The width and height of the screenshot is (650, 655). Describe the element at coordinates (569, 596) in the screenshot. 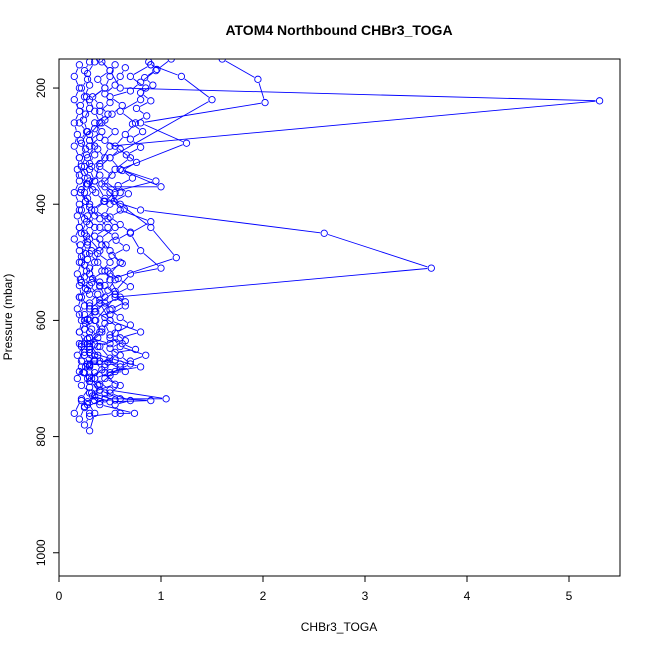

I see `x-tick-label: 5` at that location.